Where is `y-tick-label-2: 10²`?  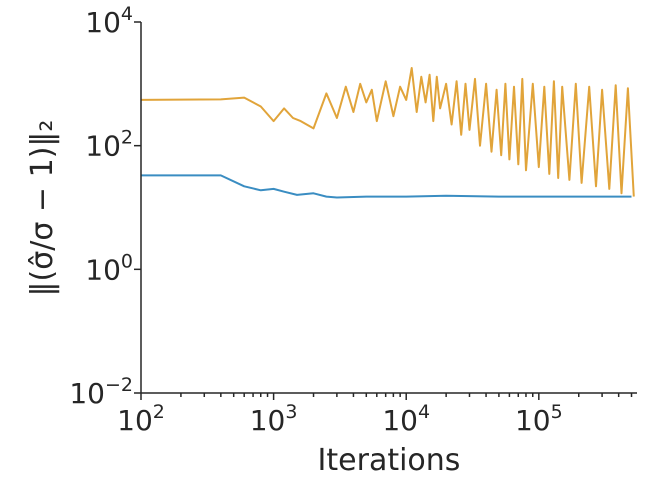
y-tick-label-2: 10² is located at coordinates (109, 145).